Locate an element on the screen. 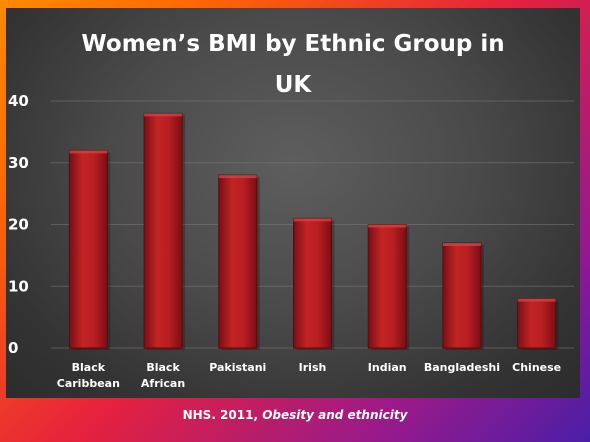 The width and height of the screenshot is (590, 442). y-tick-label: 10 is located at coordinates (18, 286).